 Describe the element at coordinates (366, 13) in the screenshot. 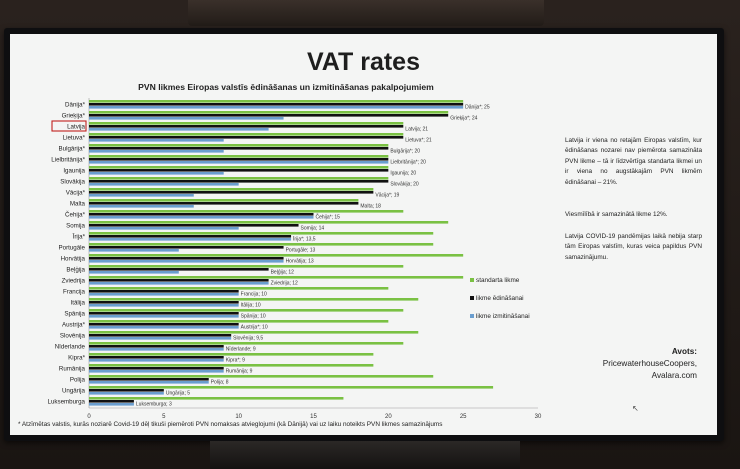

I see `wall-cabinet` at that location.